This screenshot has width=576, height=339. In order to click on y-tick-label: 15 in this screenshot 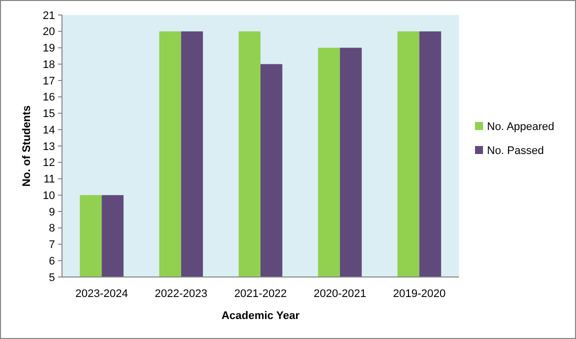, I will do `click(48, 114)`.